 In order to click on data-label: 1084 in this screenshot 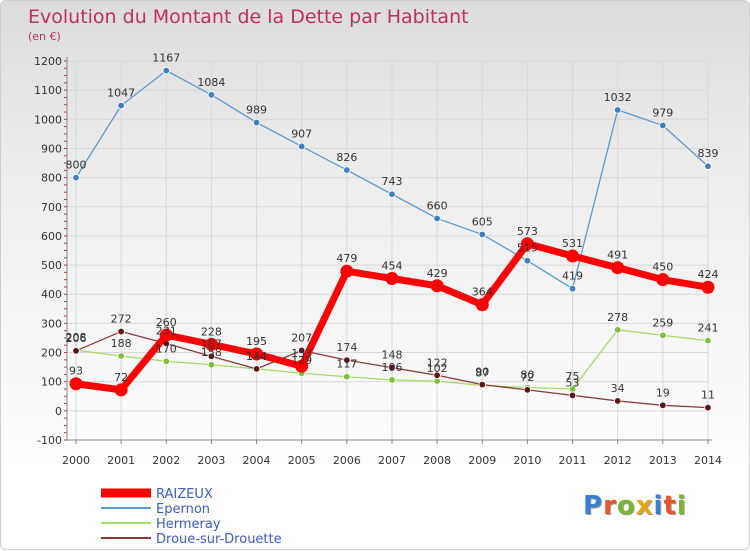, I will do `click(211, 82)`.